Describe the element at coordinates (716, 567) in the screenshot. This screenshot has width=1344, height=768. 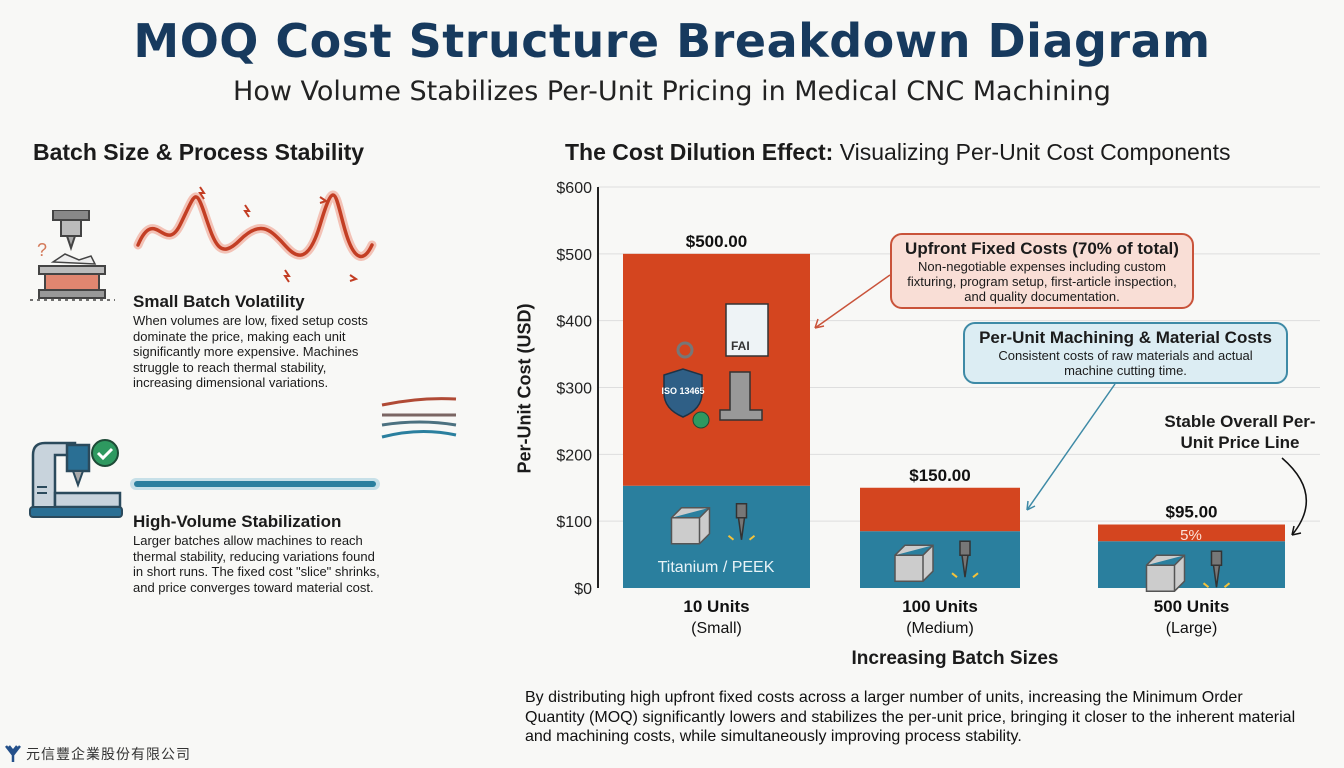
I see `material-label: Titanium / PEEK` at that location.